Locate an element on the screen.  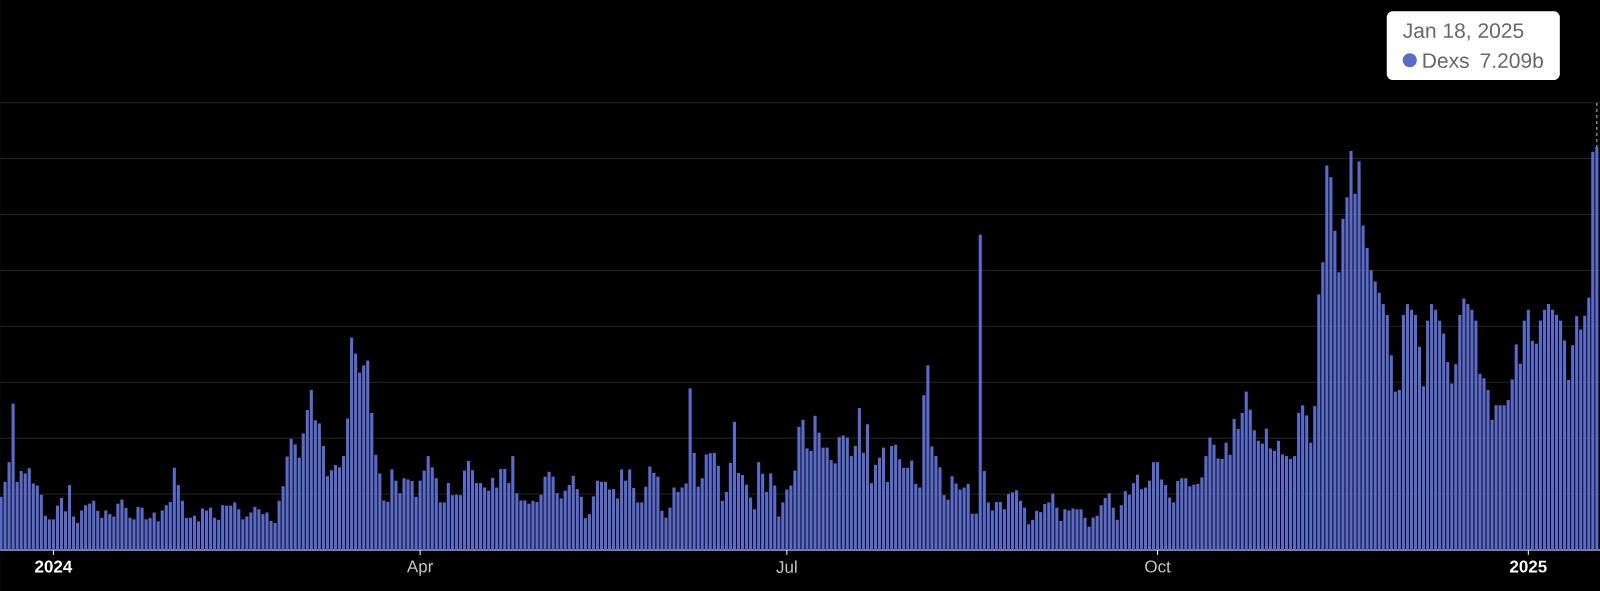
legend-label: Dexs is located at coordinates (1446, 61).